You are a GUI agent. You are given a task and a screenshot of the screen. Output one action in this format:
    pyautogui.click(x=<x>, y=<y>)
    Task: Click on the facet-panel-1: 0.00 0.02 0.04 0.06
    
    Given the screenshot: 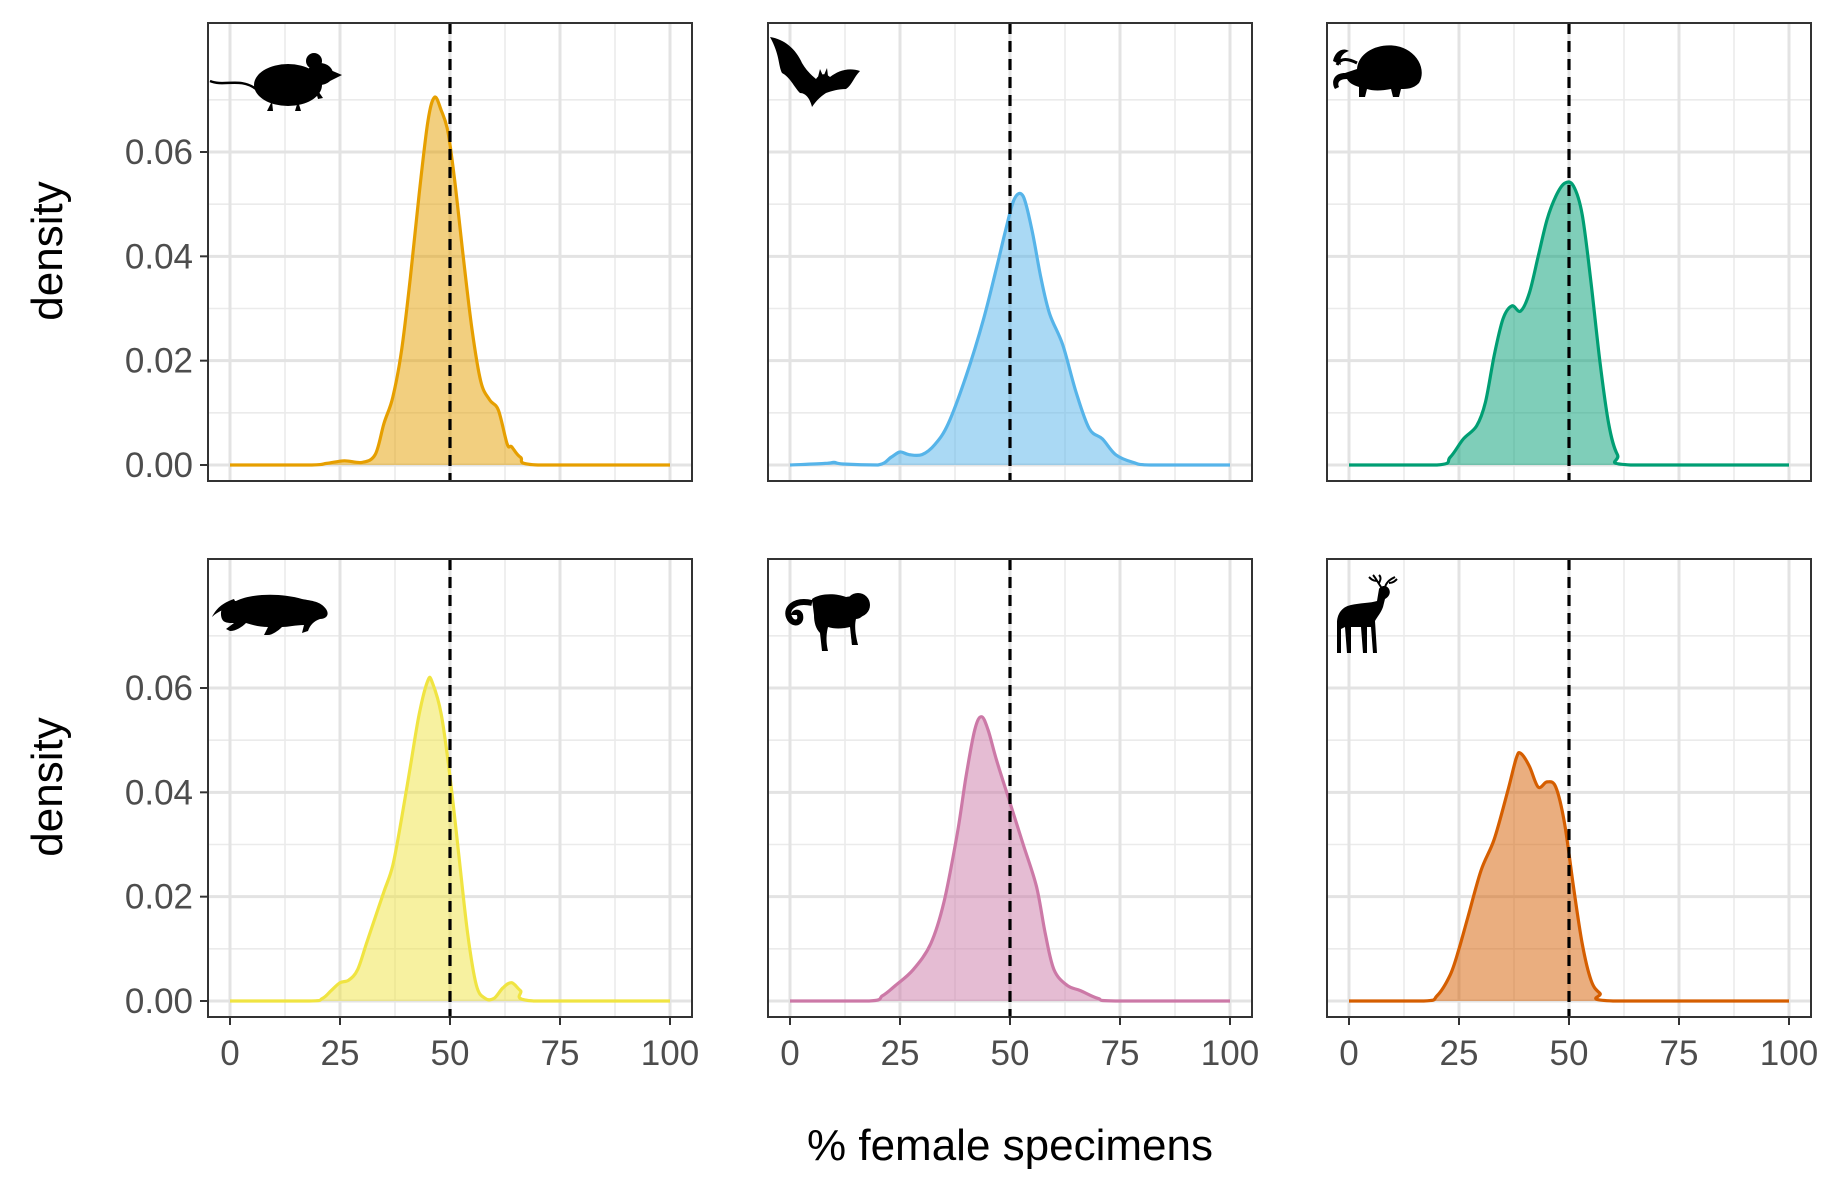 What is the action you would take?
    pyautogui.click(x=409, y=253)
    